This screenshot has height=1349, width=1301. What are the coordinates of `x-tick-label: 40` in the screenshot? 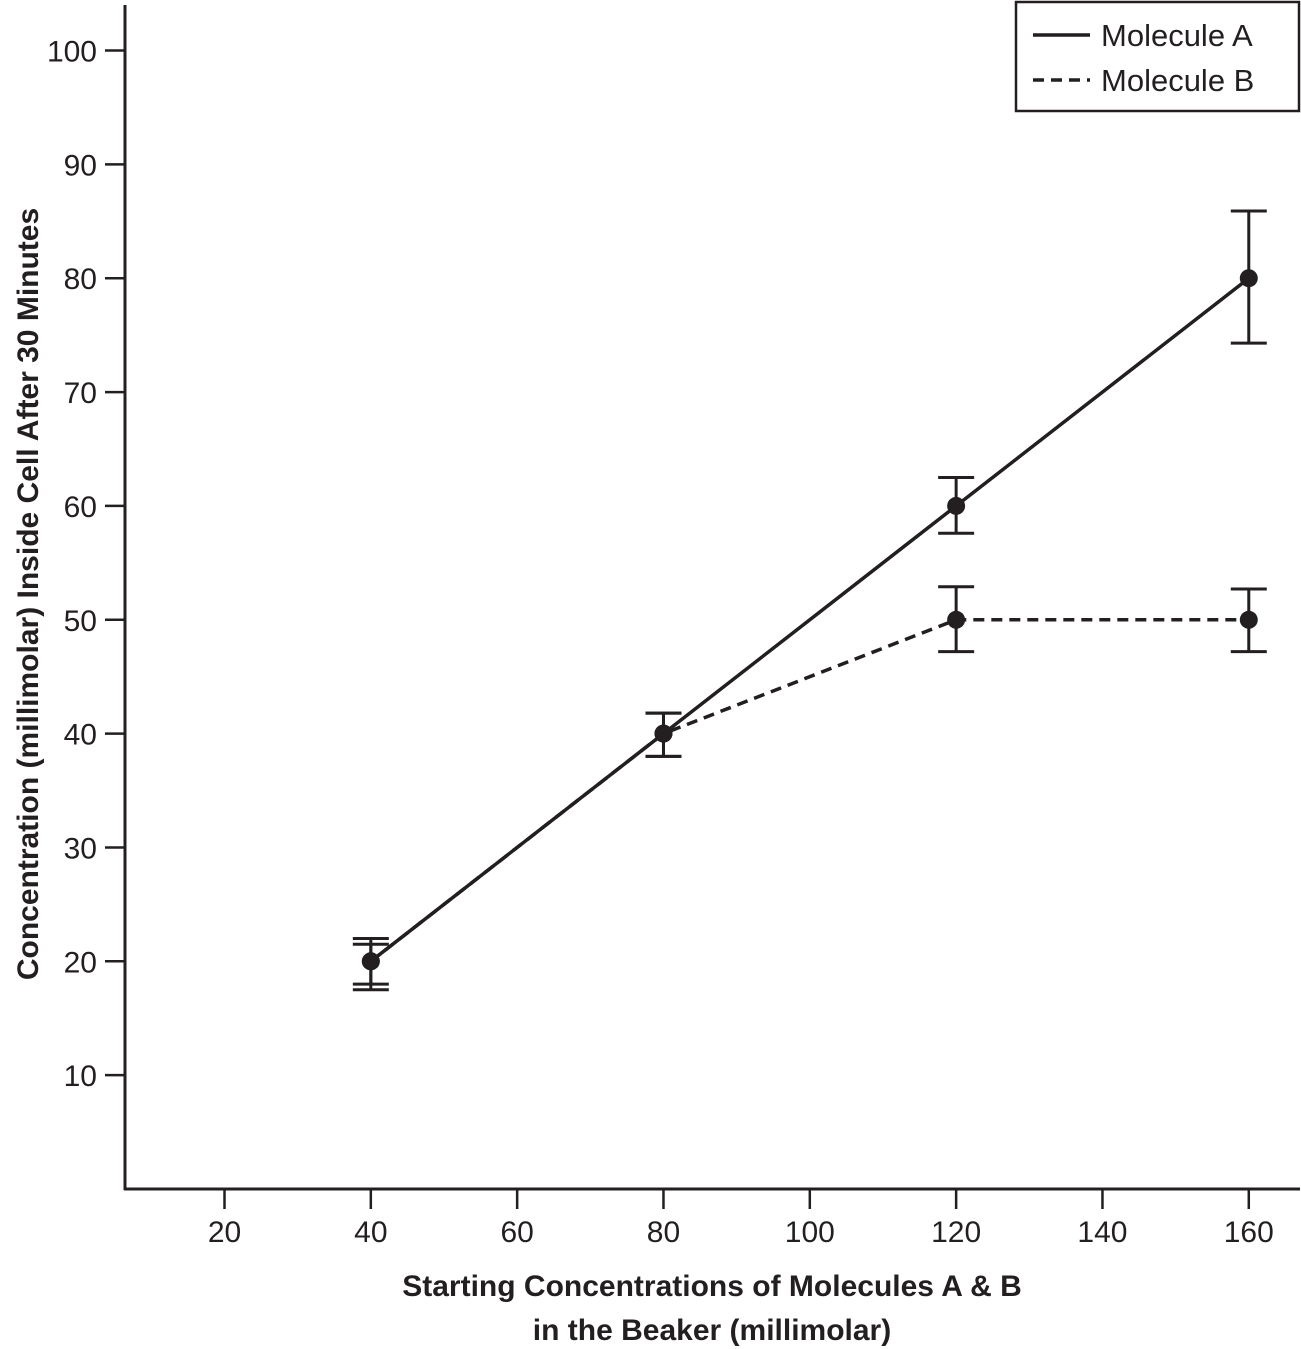 It's located at (370, 1232).